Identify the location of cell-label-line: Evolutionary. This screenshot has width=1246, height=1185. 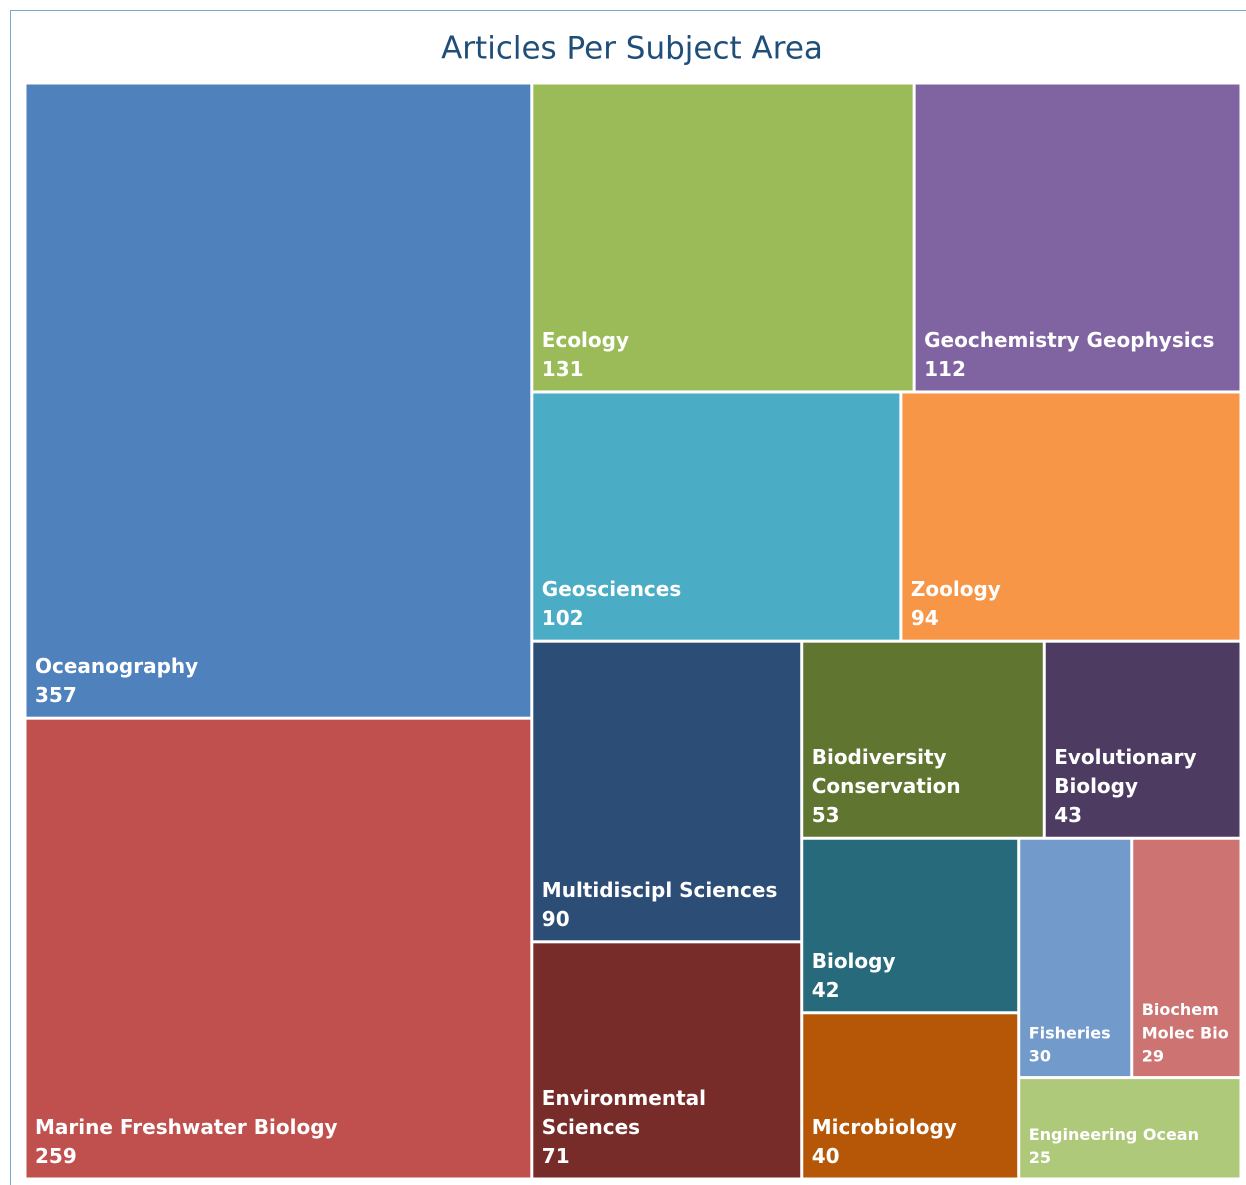
(1125, 757).